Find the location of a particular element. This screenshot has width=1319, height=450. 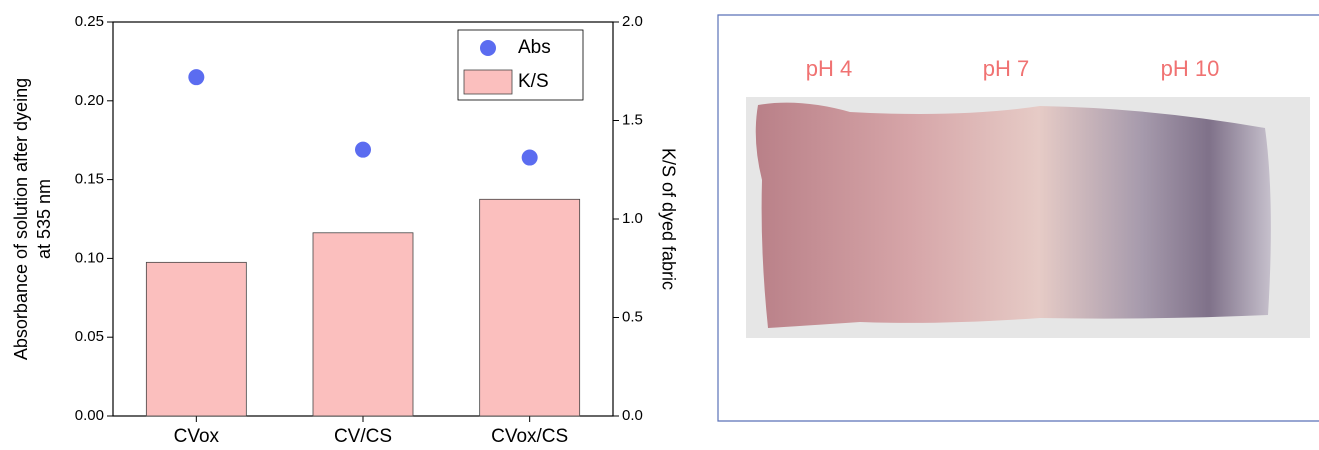

y2-tick-label: 2.0 is located at coordinates (632, 21).